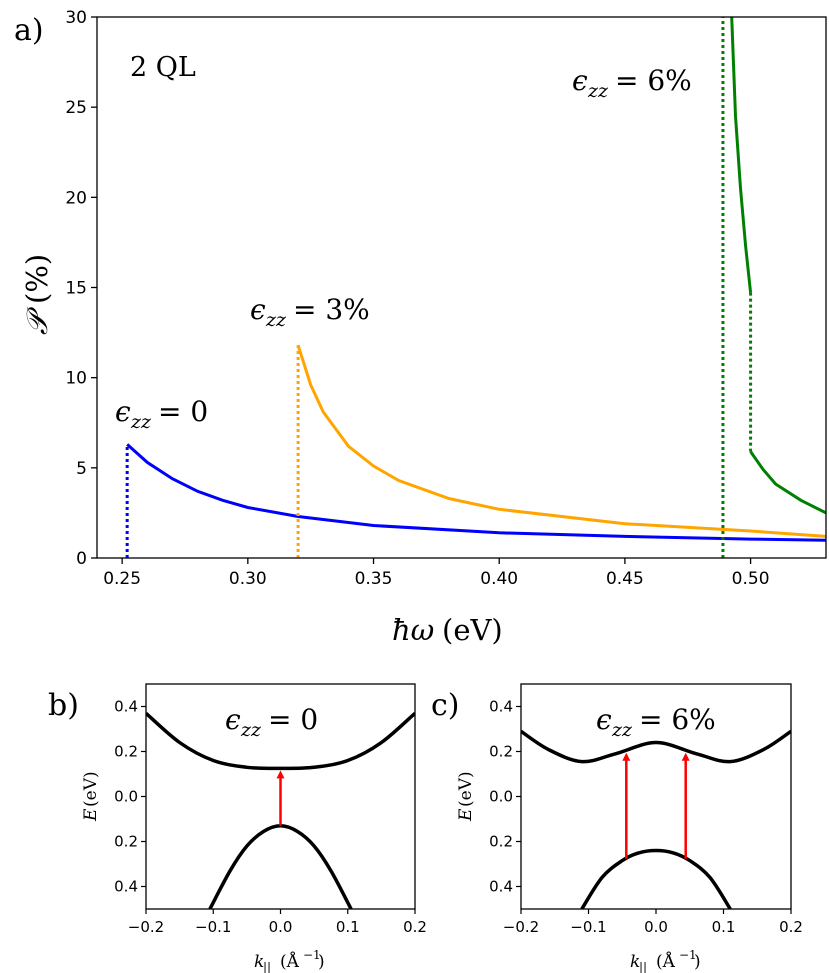  I want to click on svg-text: = 3%, so click(331, 309).